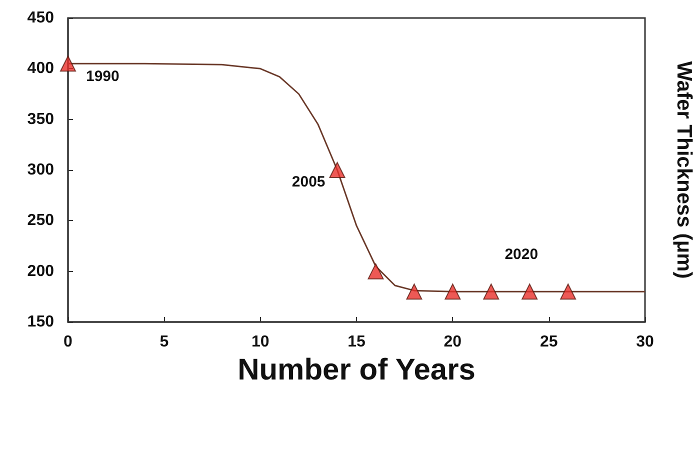 The width and height of the screenshot is (699, 459). Describe the element at coordinates (549, 342) in the screenshot. I see `x-tick-label: 25` at that location.